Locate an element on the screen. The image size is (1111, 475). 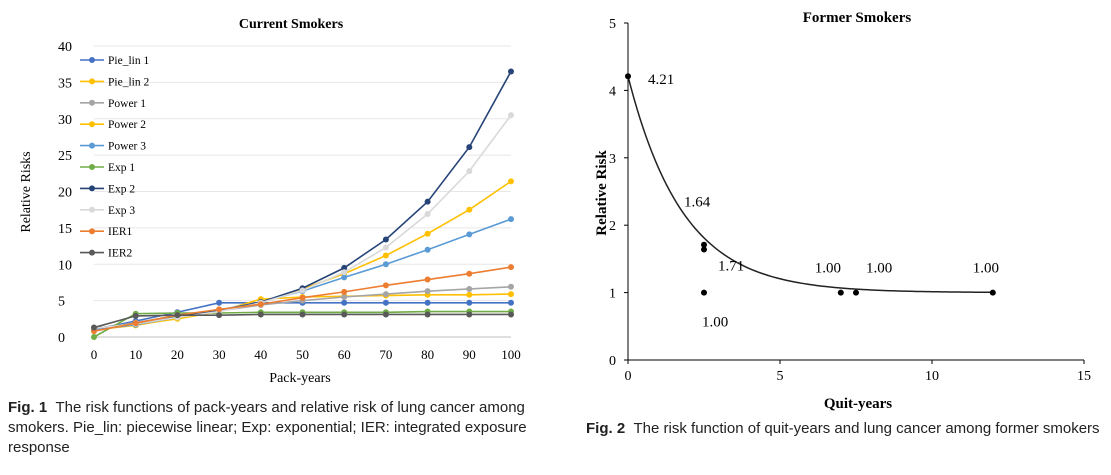
legend-label: Power 3 is located at coordinates (127, 147).